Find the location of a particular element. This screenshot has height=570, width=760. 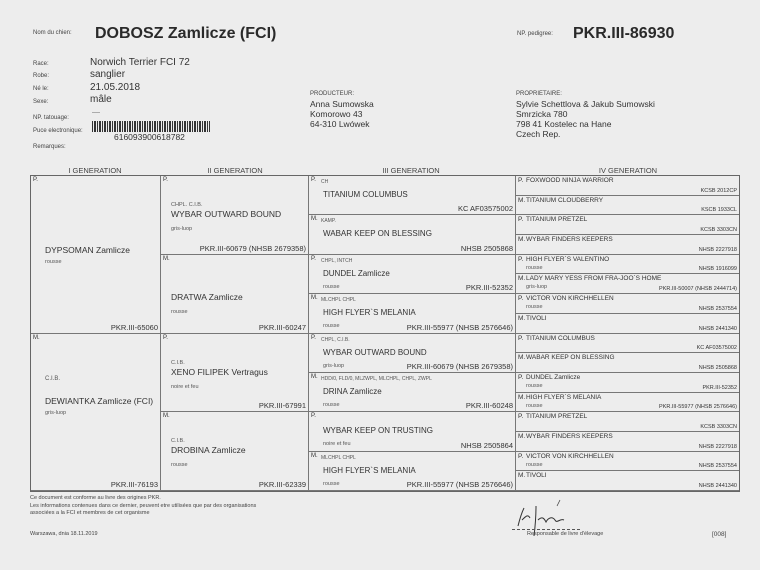

tattoo-value: ---- is located at coordinates (96, 113).